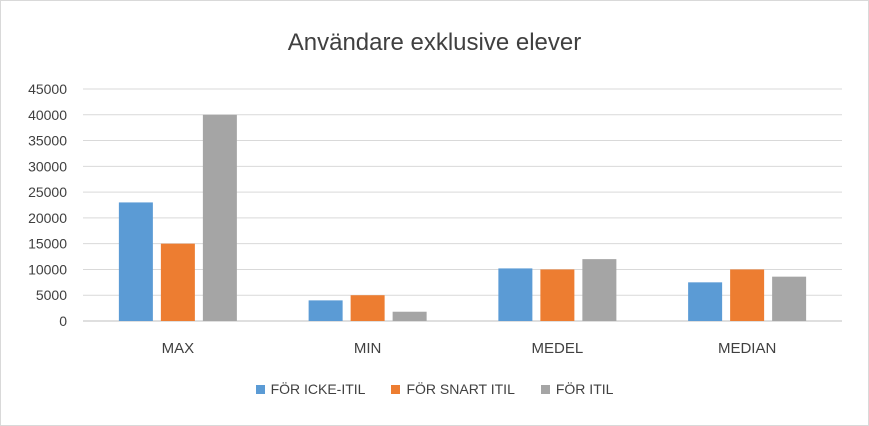 Image resolution: width=869 pixels, height=426 pixels. I want to click on x-tick-label: MAX, so click(178, 348).